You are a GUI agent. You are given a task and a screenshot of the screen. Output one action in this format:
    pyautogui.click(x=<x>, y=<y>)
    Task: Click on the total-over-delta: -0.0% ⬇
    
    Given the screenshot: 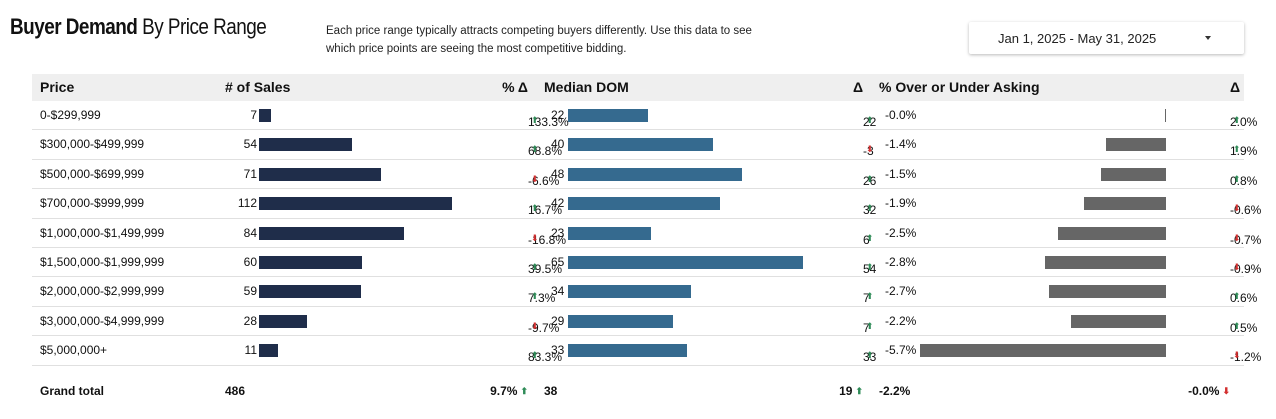 What is the action you would take?
    pyautogui.click(x=1209, y=390)
    